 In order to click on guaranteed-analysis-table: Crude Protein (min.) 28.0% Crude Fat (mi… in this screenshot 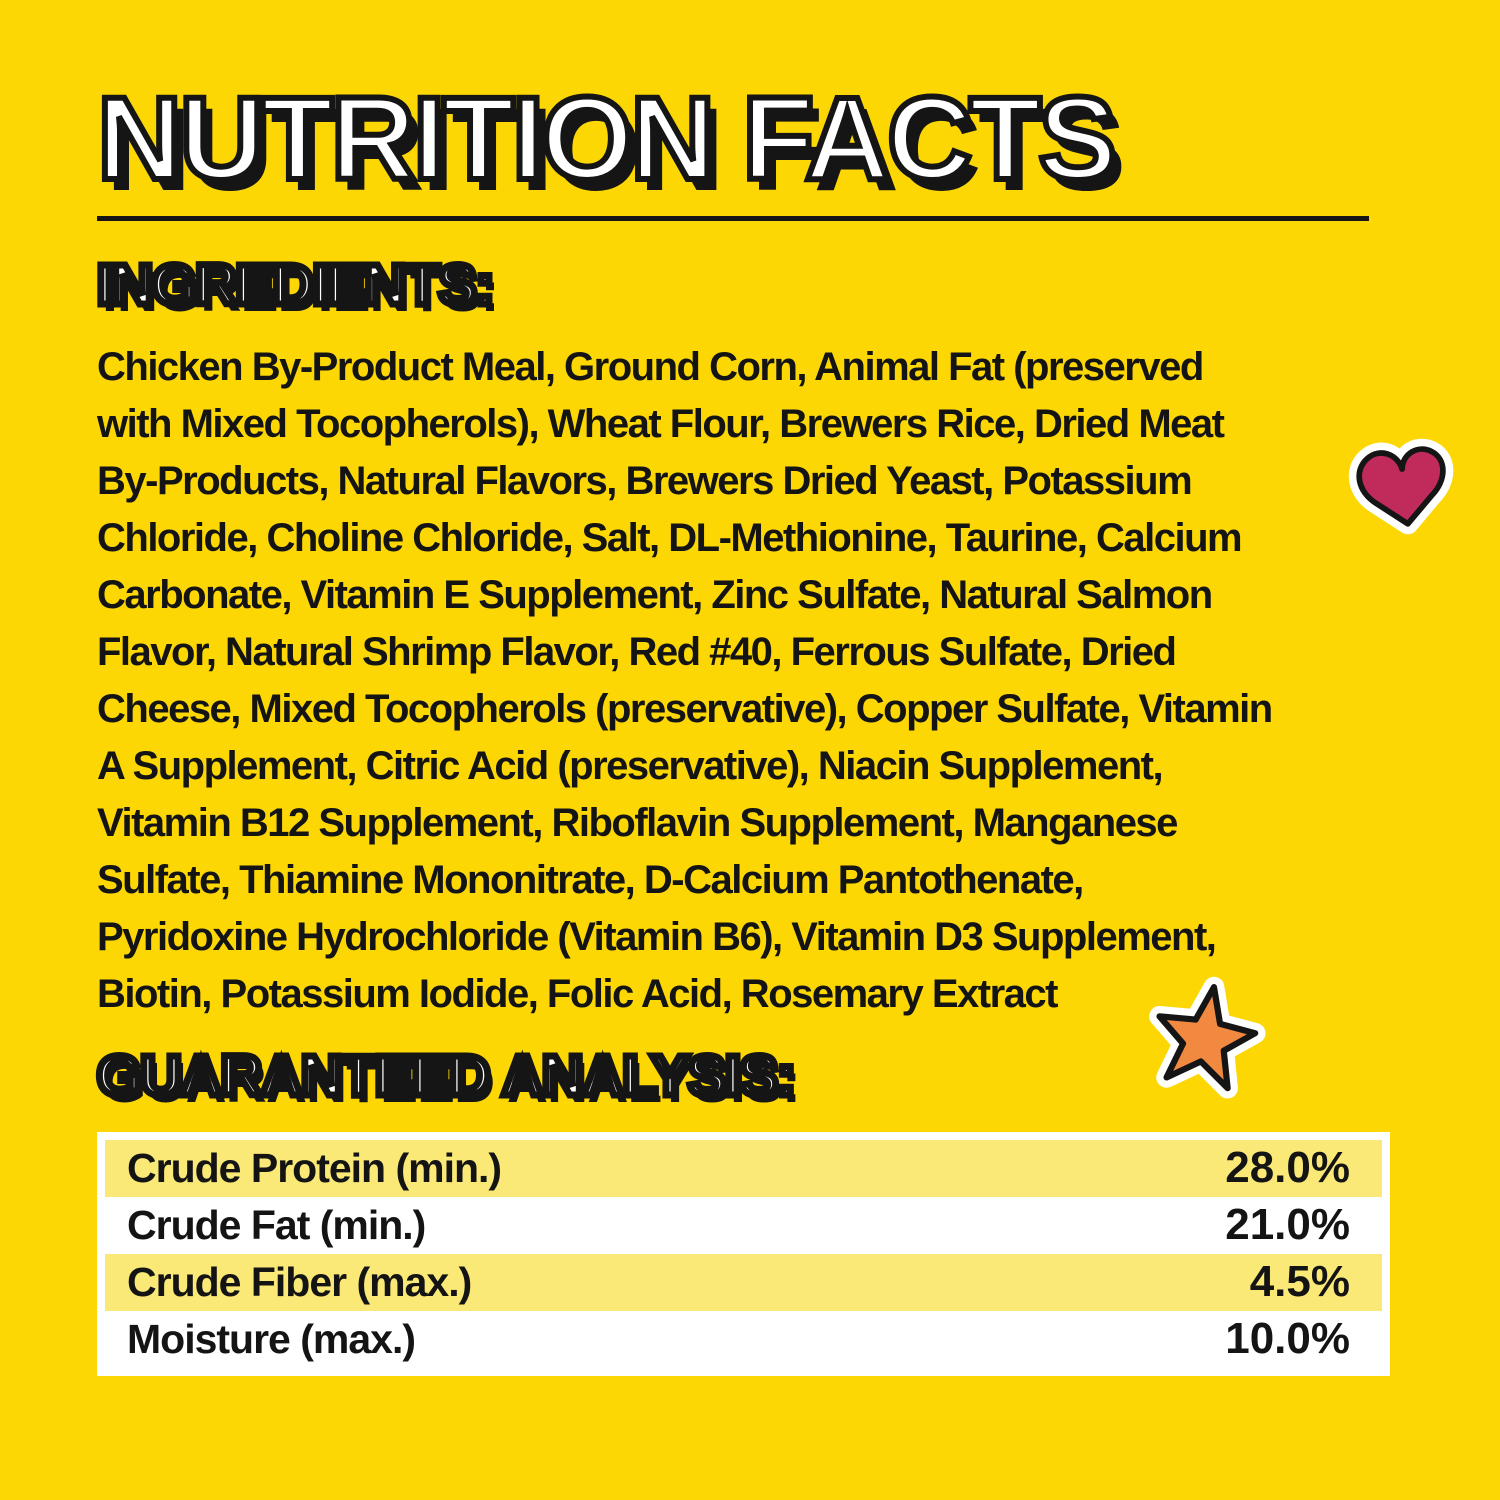, I will do `click(743, 1253)`.